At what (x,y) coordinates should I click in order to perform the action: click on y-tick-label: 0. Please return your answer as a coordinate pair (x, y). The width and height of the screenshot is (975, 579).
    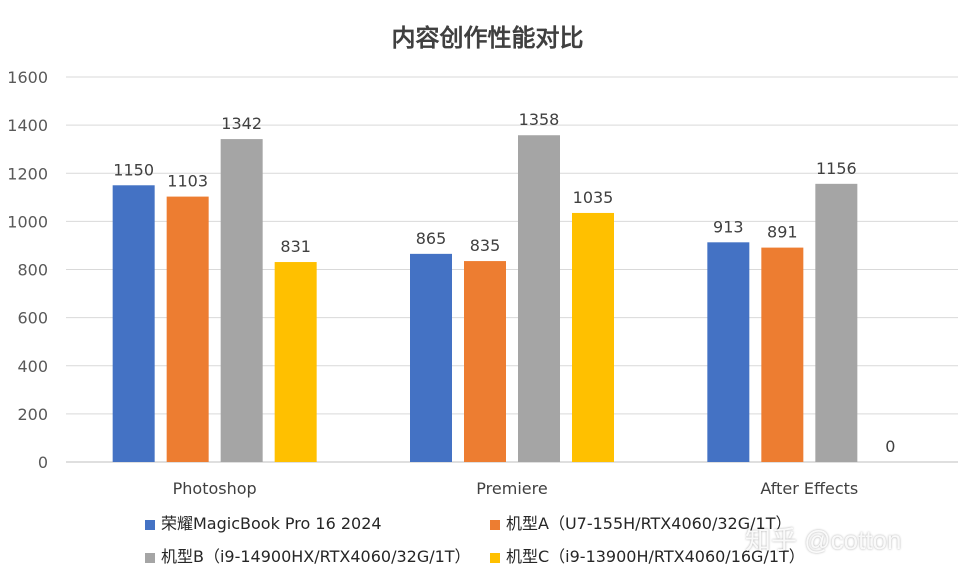
    Looking at the image, I should click on (43, 462).